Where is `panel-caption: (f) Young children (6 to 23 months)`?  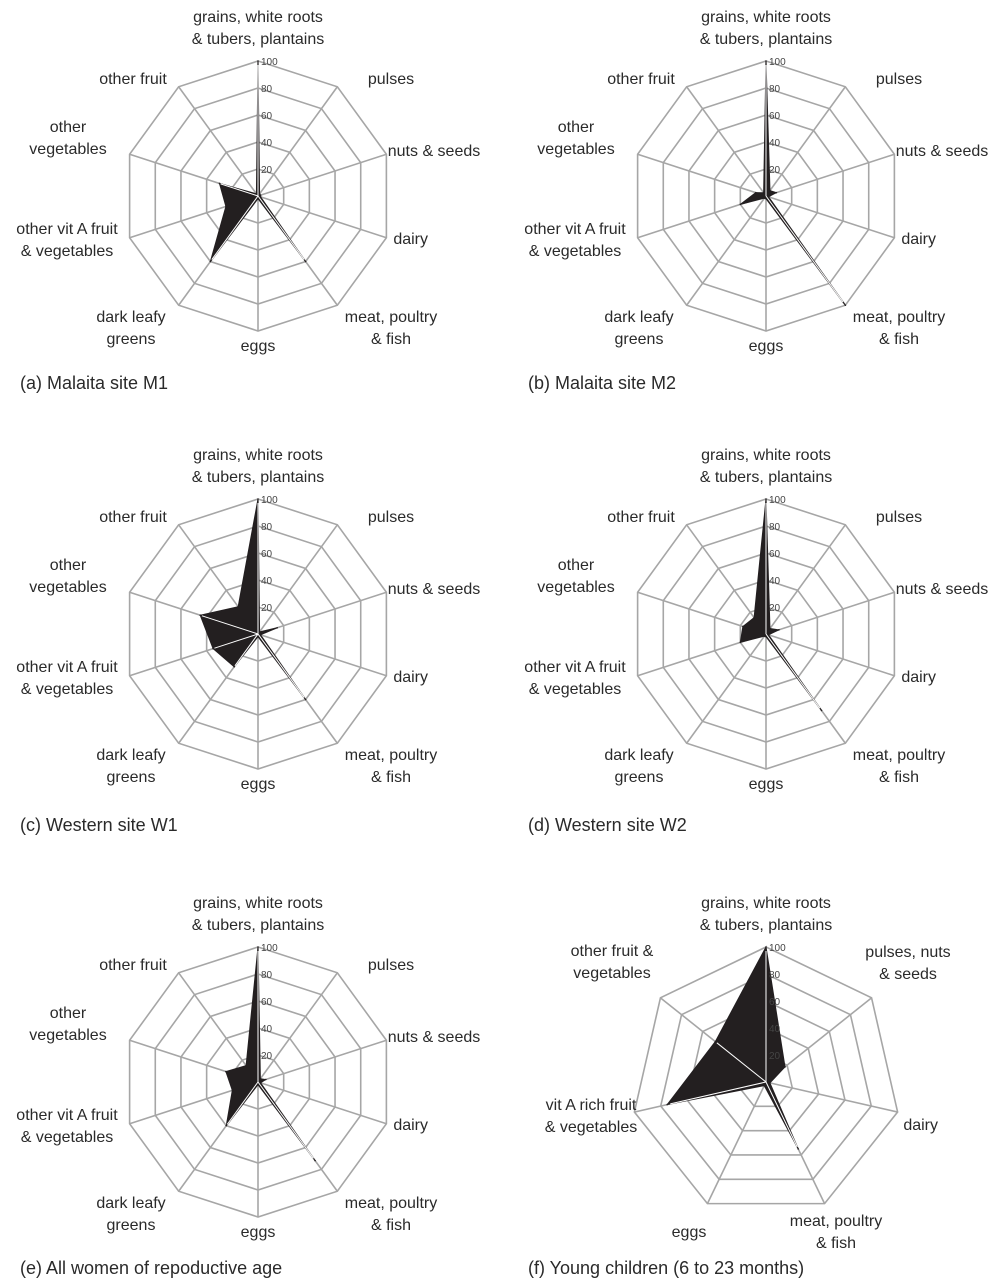
panel-caption: (f) Young children (6 to 23 months) is located at coordinates (666, 1268).